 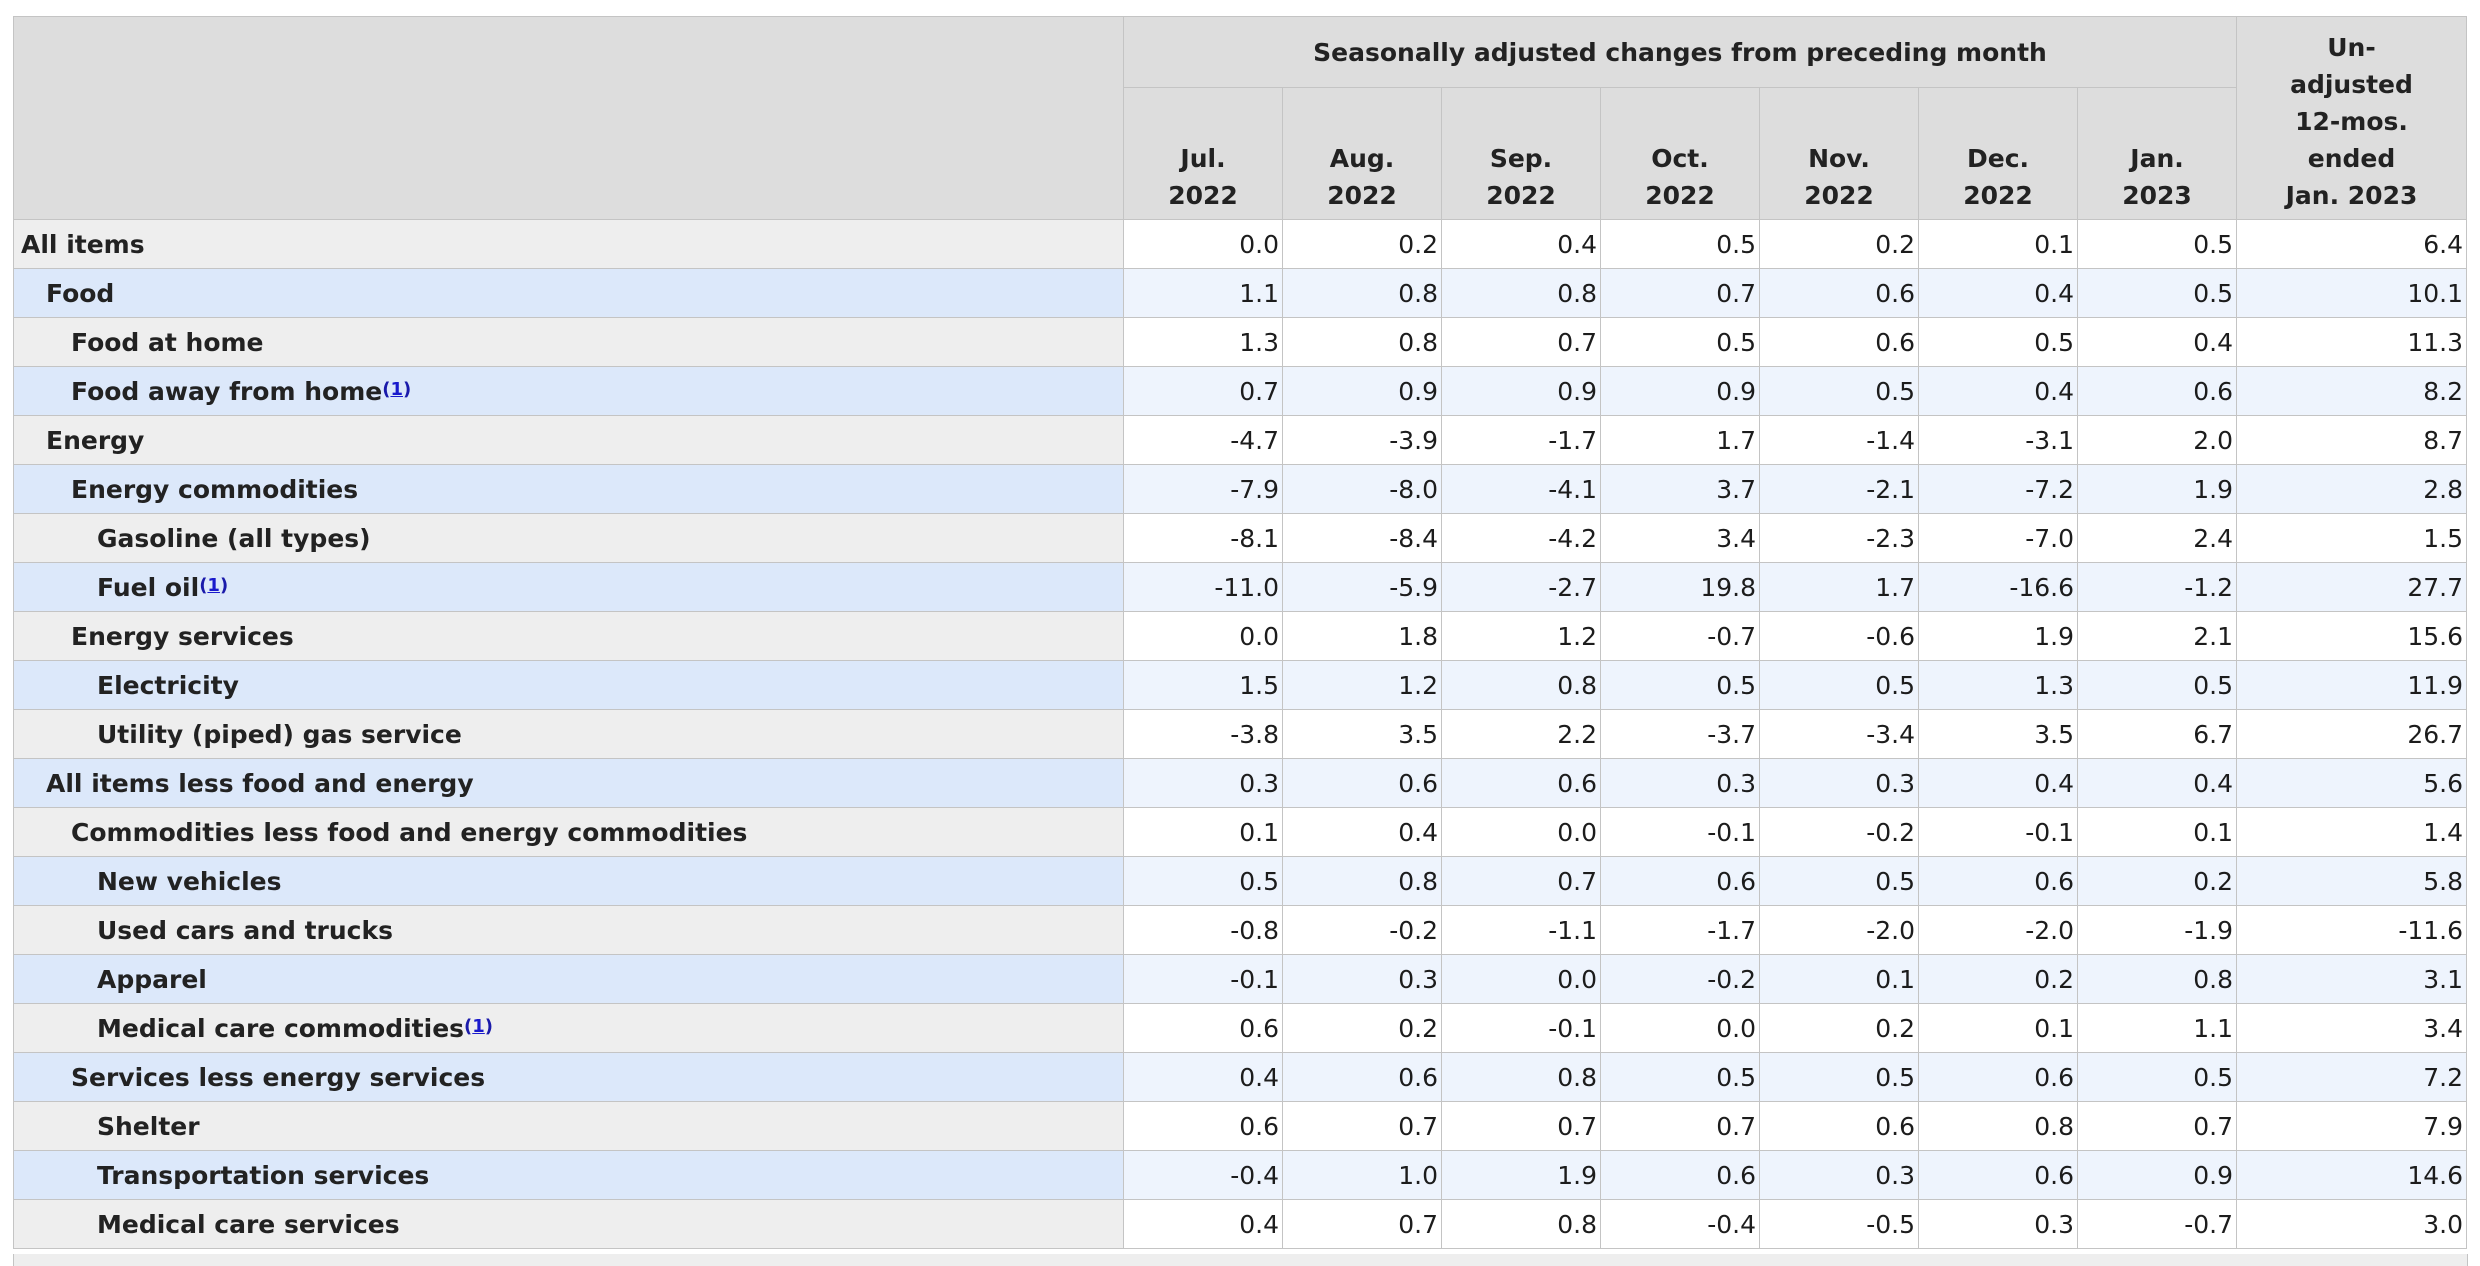 What do you see at coordinates (568, 881) in the screenshot?
I see `row-label-cell: New vehicles` at bounding box center [568, 881].